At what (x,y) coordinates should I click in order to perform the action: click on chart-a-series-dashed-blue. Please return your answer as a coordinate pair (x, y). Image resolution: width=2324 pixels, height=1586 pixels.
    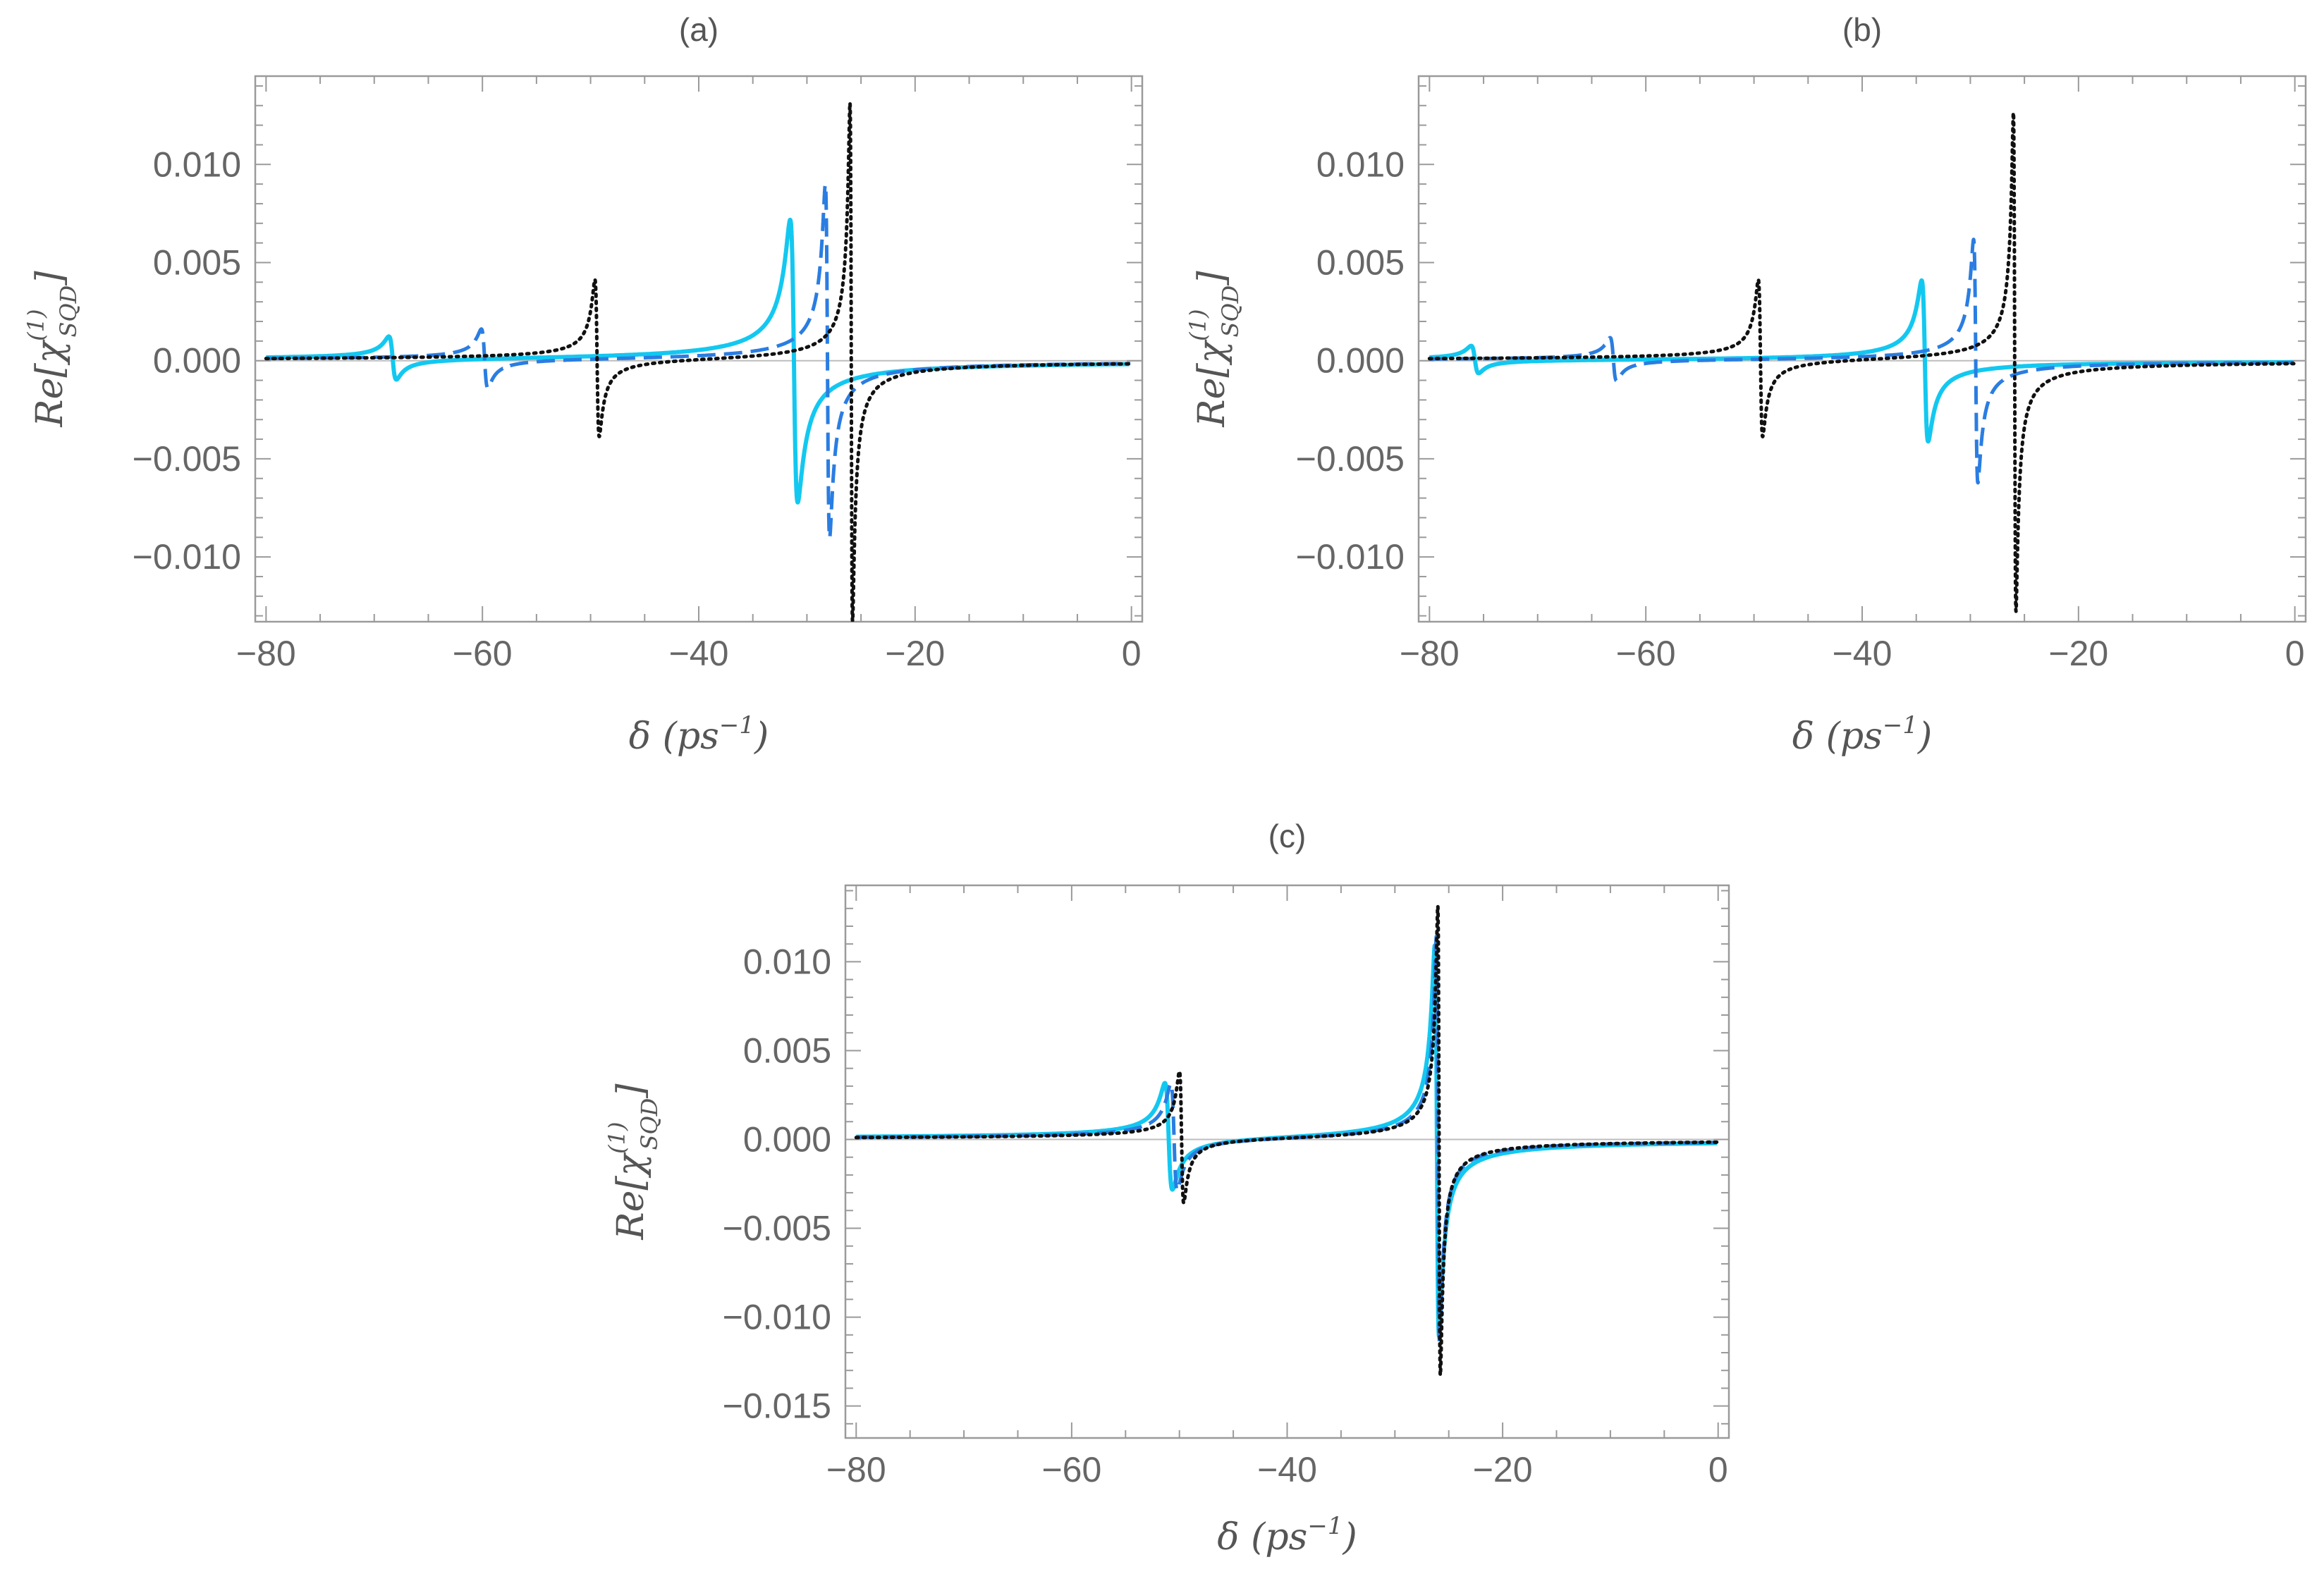
    Looking at the image, I should click on (698, 361).